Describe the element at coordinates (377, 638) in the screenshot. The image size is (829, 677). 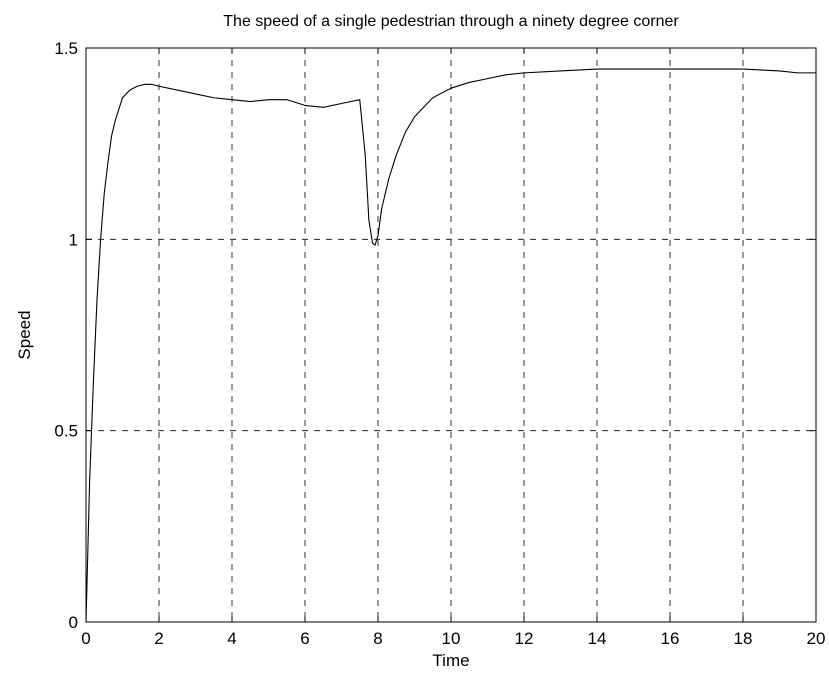
I see `x-tick-label: 8` at that location.